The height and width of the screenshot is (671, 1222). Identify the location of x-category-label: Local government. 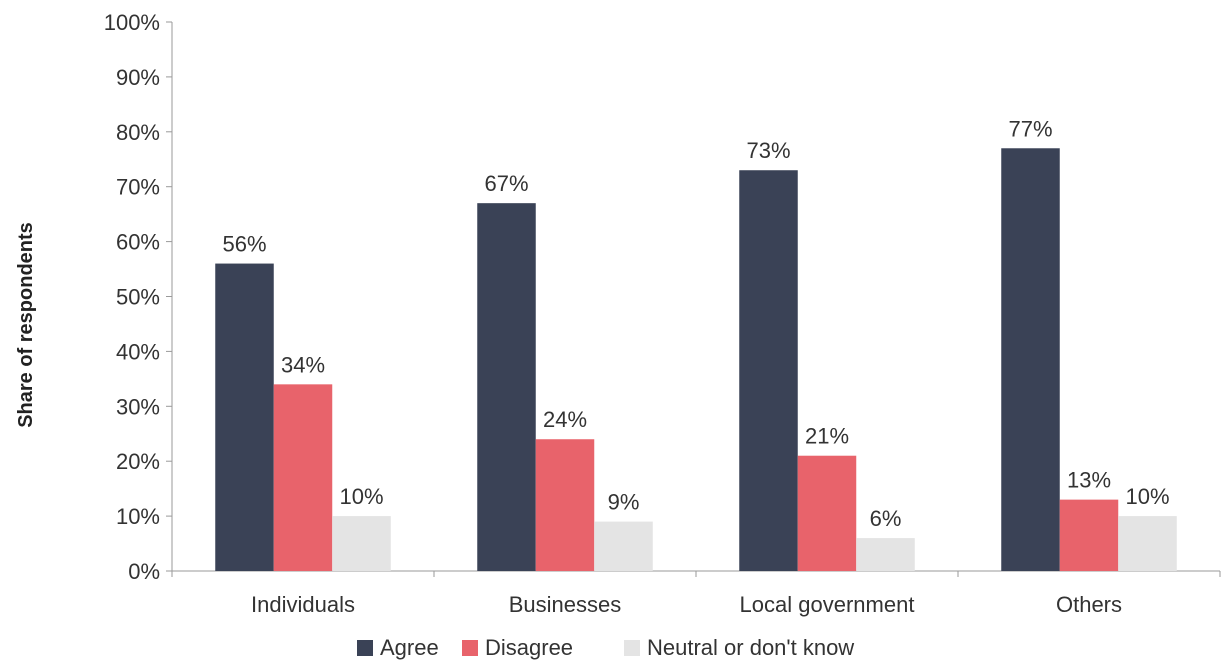
(827, 604).